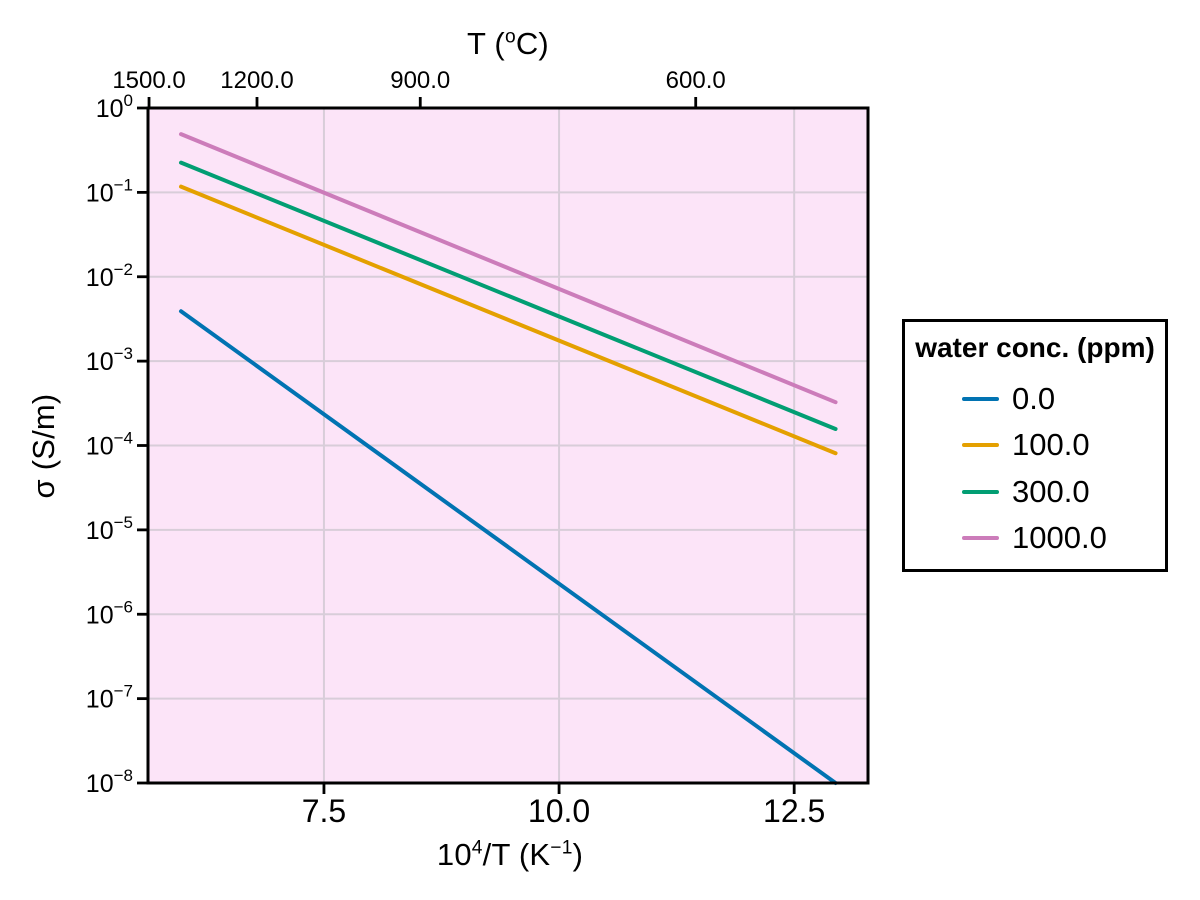 Image resolution: width=1200 pixels, height=900 pixels. I want to click on y-axis-tick-label: 10⁻⁸, so click(109, 782).